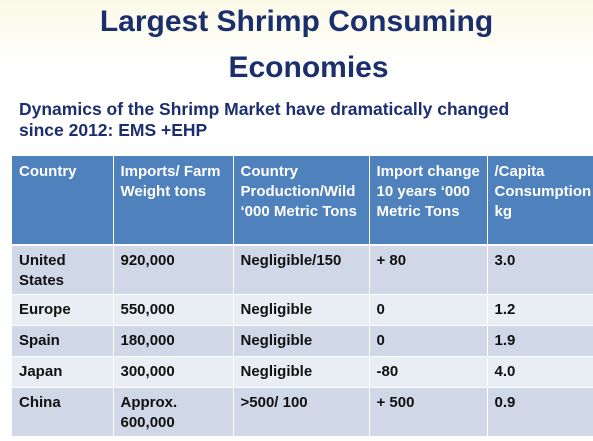  What do you see at coordinates (428, 270) in the screenshot?
I see `cell-import-change: + 80` at bounding box center [428, 270].